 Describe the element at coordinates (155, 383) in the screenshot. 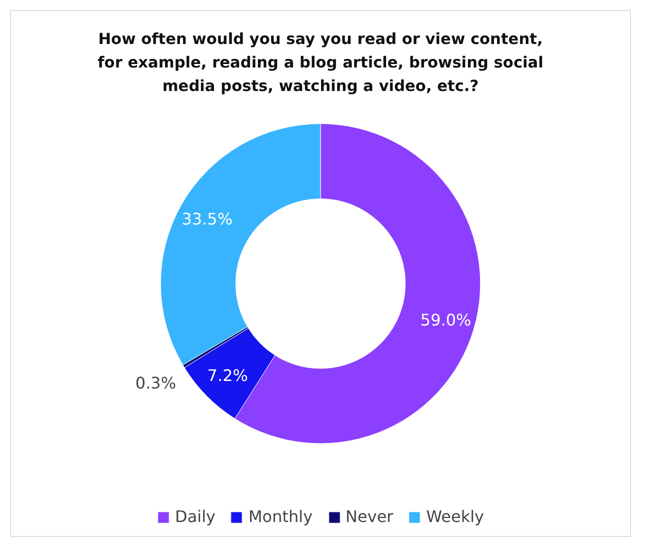

I see `data-label: 0.3%` at that location.